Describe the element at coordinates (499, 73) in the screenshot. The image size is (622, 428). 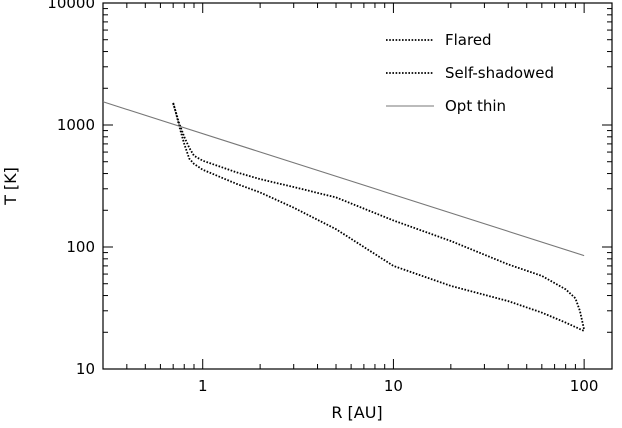
I see `legend-label: Self-shadowed` at that location.